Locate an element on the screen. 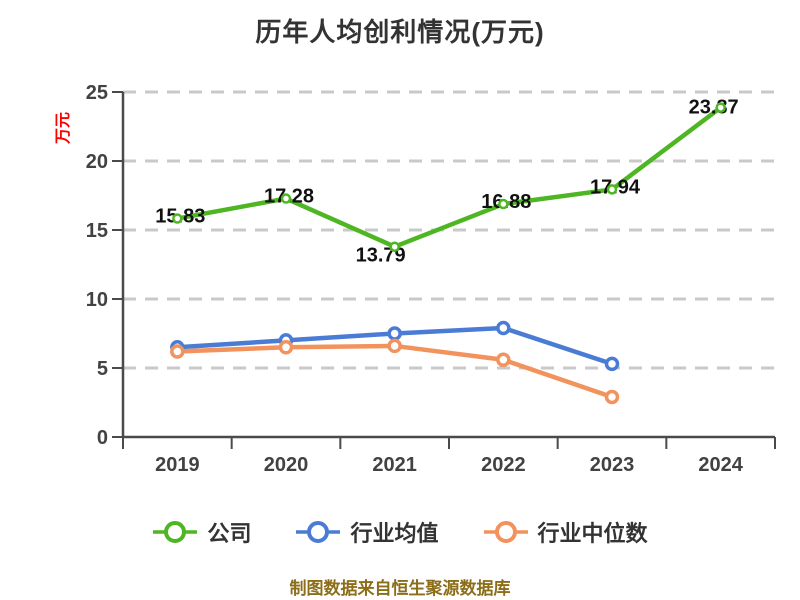  legend-item-industry-average: 行业均值 is located at coordinates (367, 532).